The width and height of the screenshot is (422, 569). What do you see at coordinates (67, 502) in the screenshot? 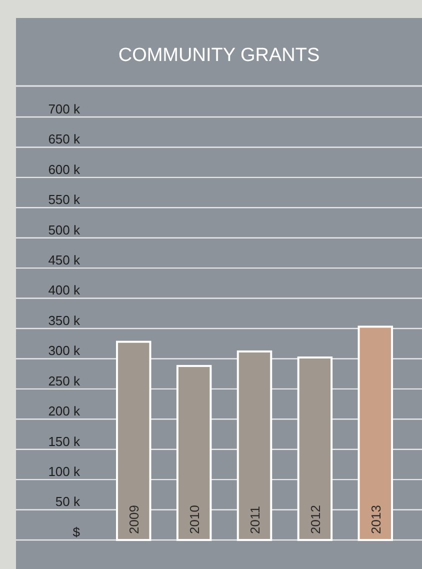
I see `y-tick-label: 50 k` at bounding box center [67, 502].